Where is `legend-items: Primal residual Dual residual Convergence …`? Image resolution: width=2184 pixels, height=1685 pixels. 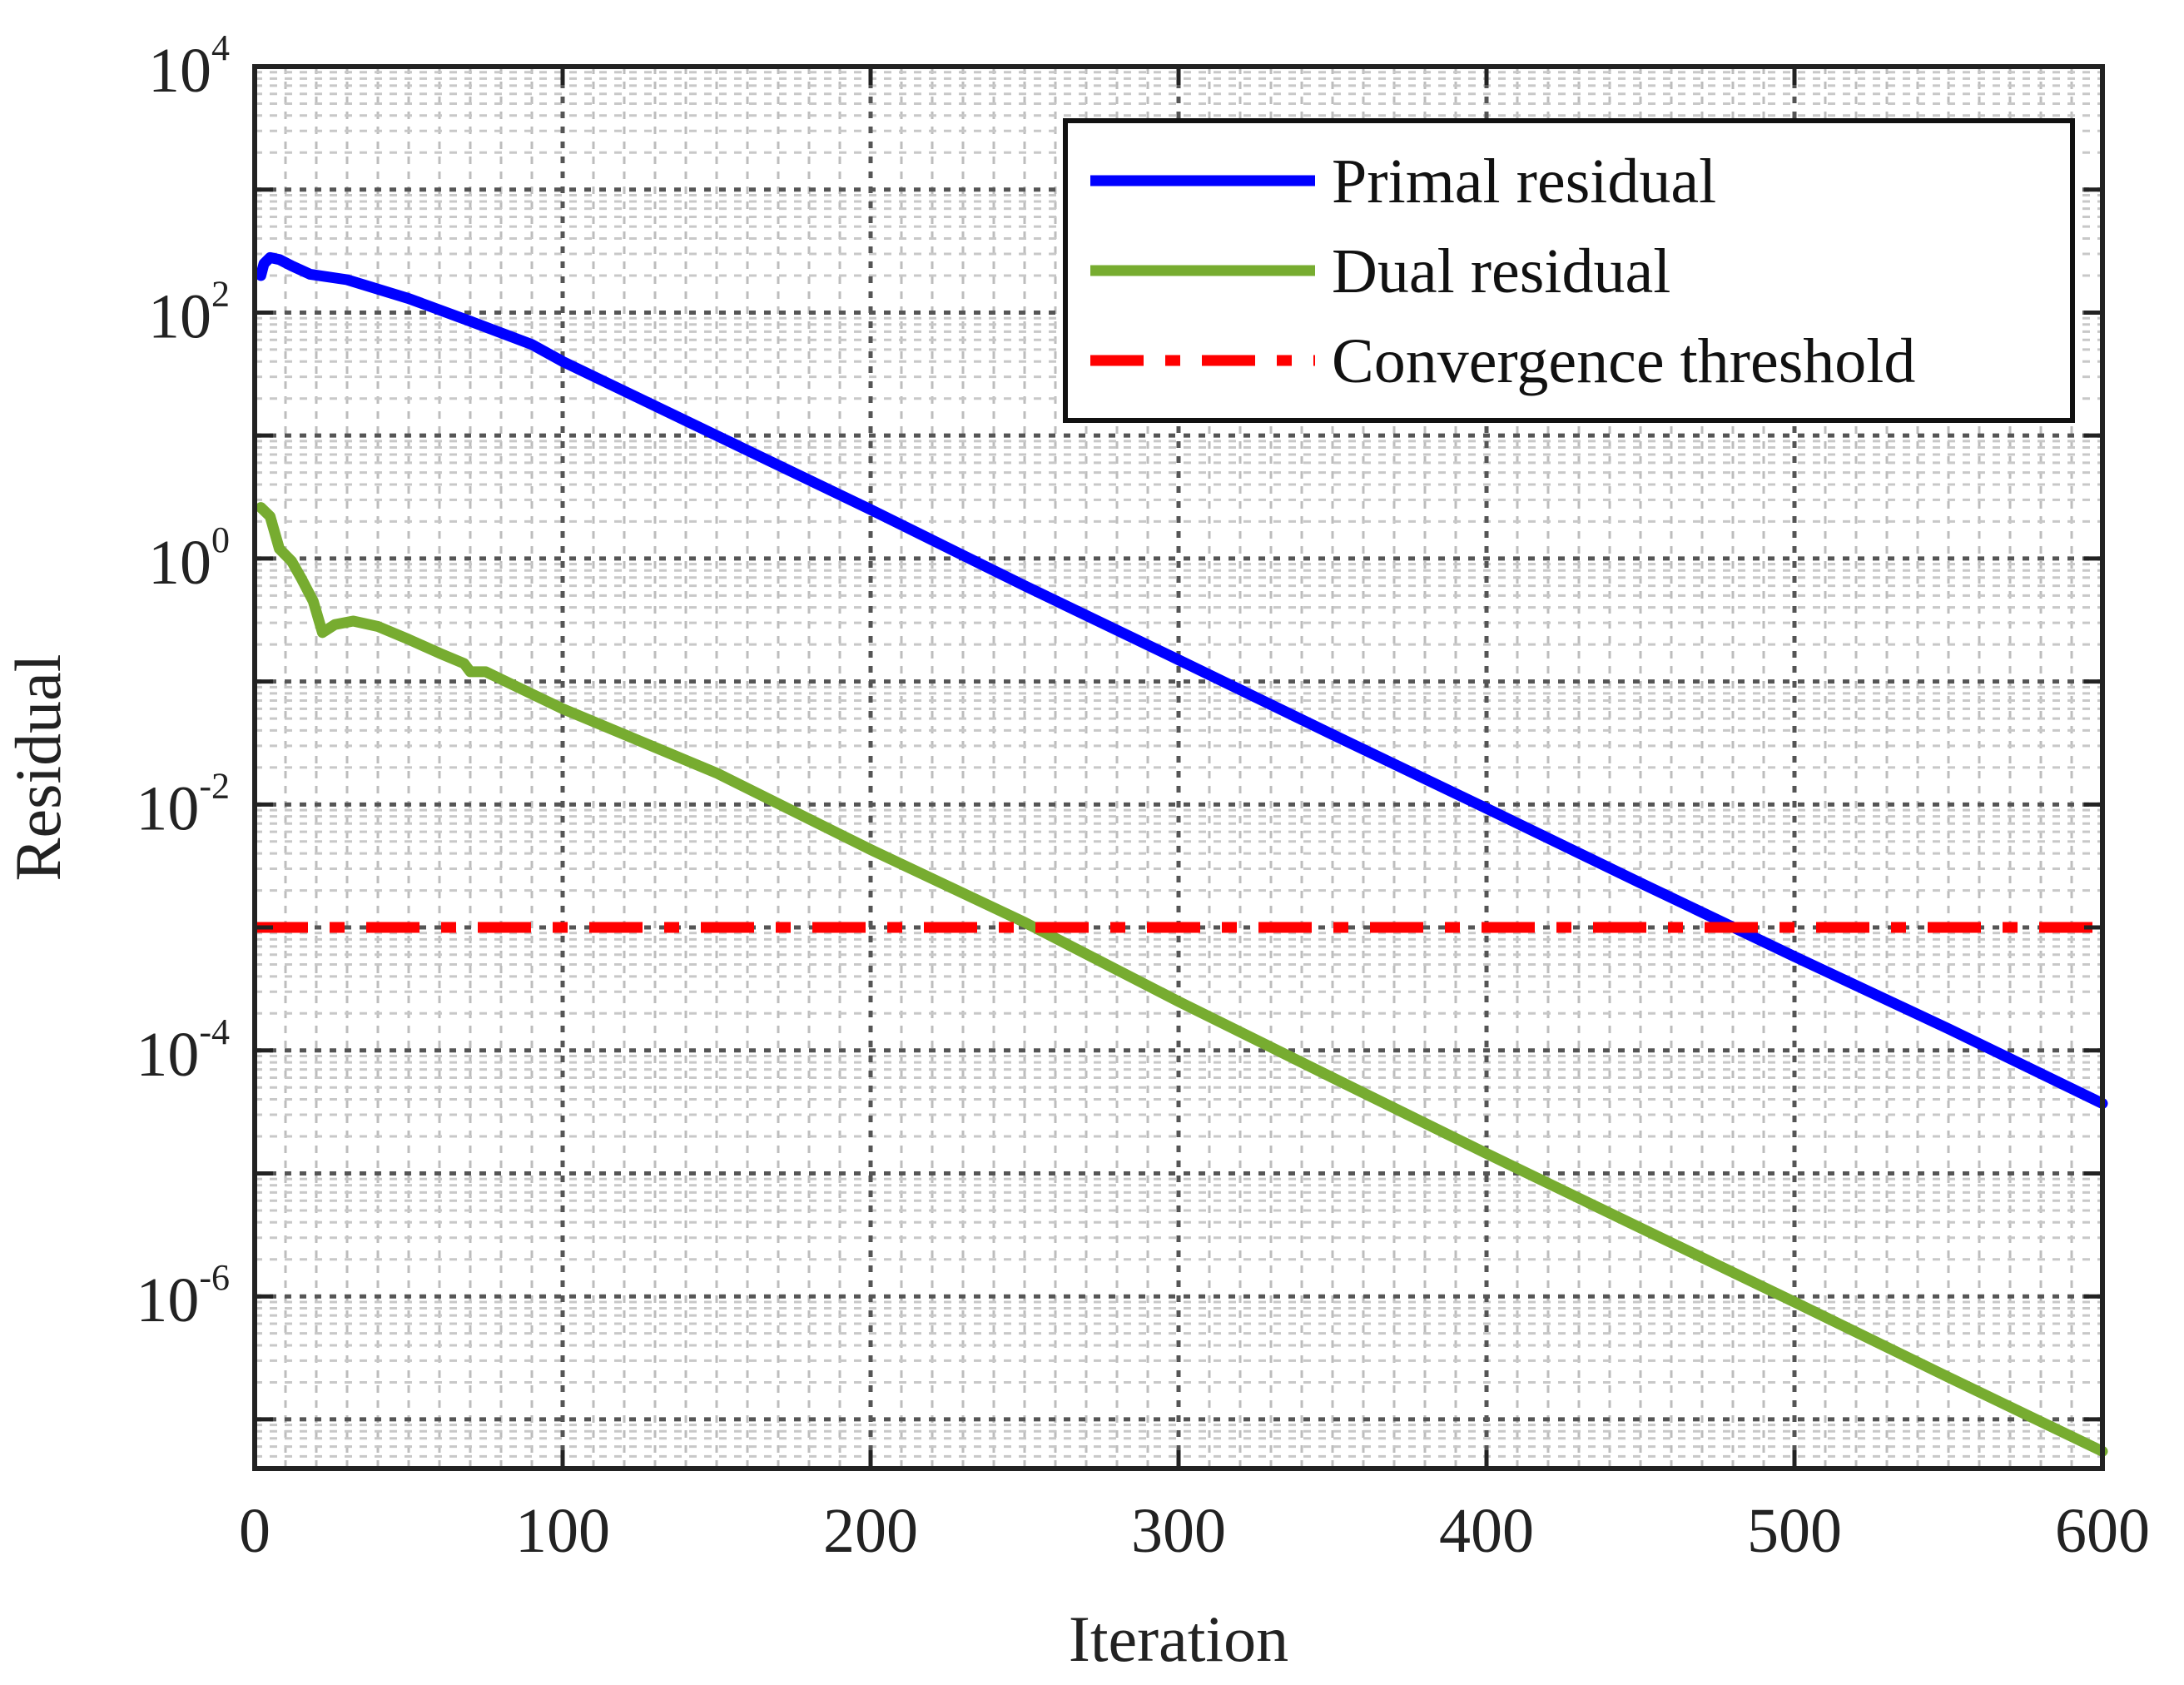
legend-items: Primal residual Dual residual Convergence … is located at coordinates (1502, 271).